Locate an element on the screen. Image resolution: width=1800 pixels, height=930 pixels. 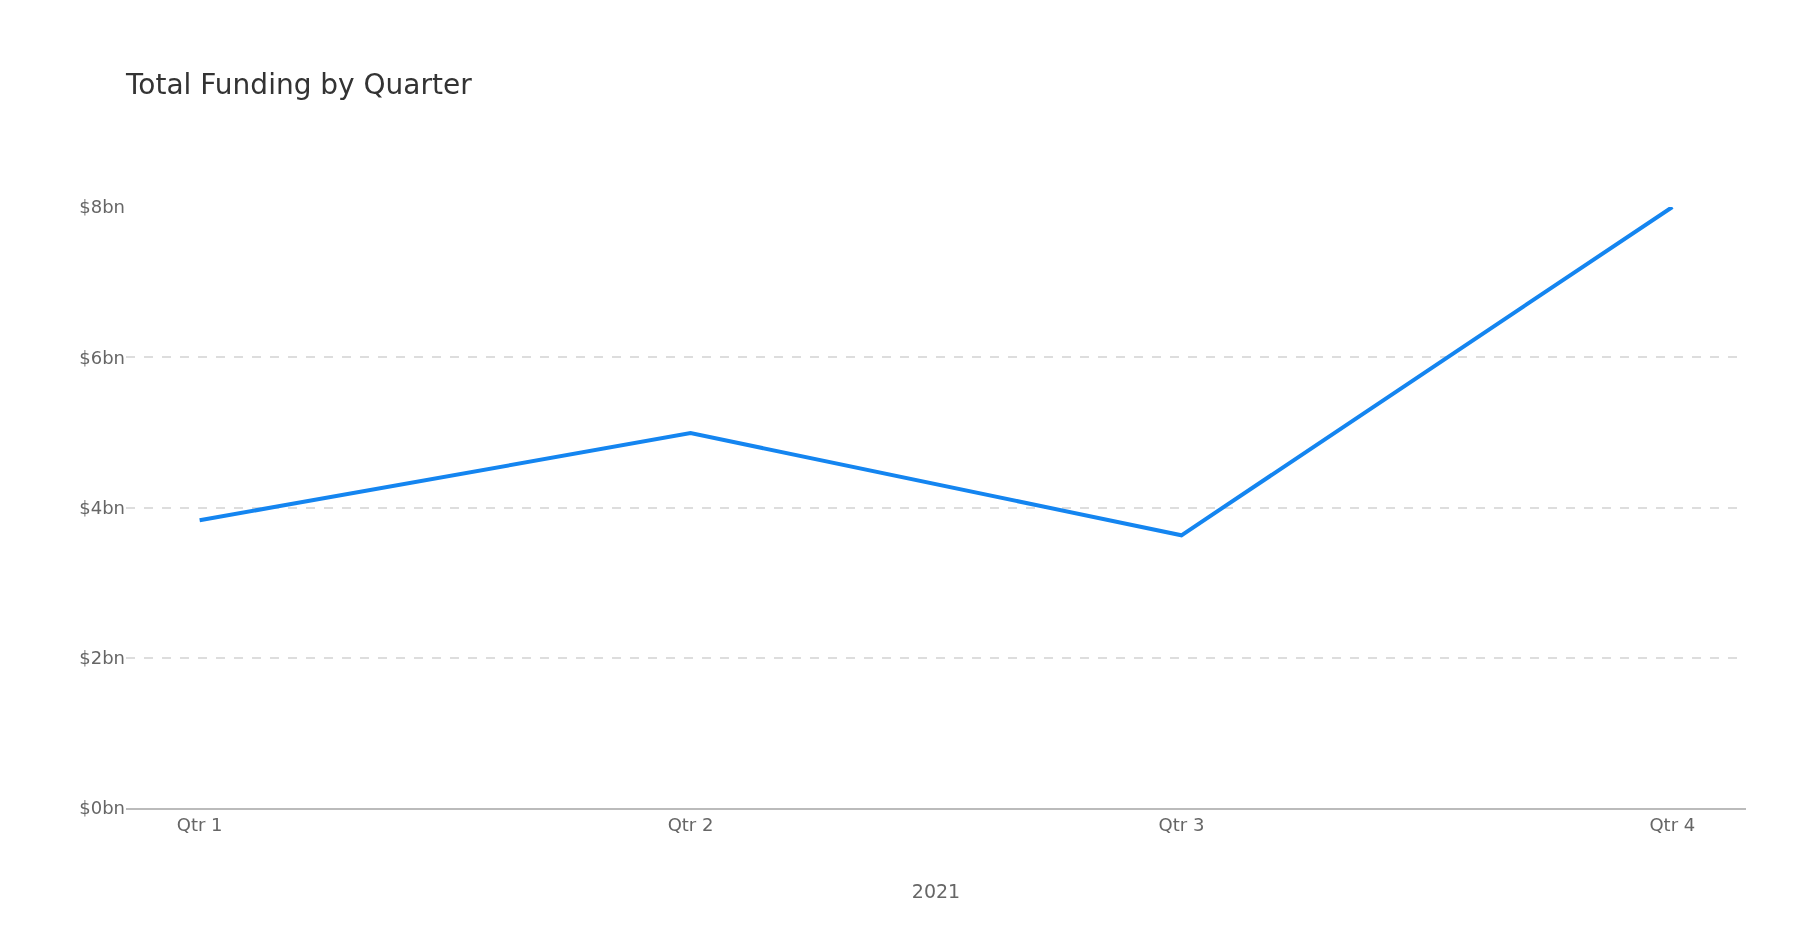
x-tick-label: Qtr 3 is located at coordinates (1181, 825).